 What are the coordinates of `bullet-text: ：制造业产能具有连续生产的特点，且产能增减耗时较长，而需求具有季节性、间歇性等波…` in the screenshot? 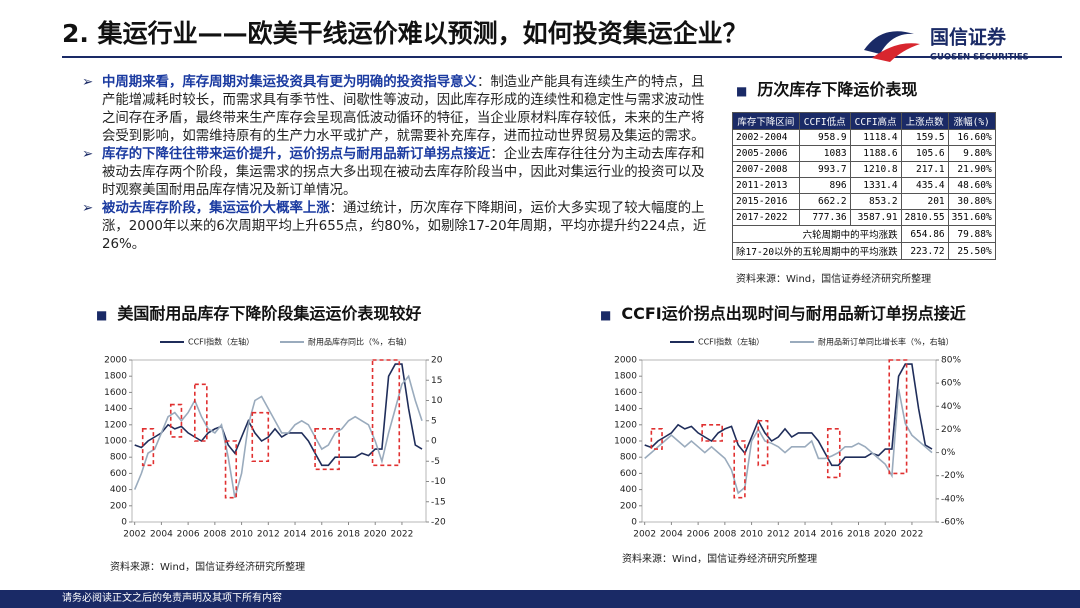 It's located at (403, 109).